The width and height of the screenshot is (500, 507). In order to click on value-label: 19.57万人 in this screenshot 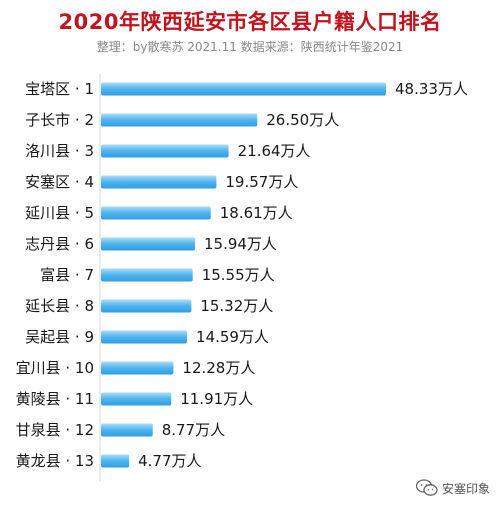, I will do `click(261, 182)`.